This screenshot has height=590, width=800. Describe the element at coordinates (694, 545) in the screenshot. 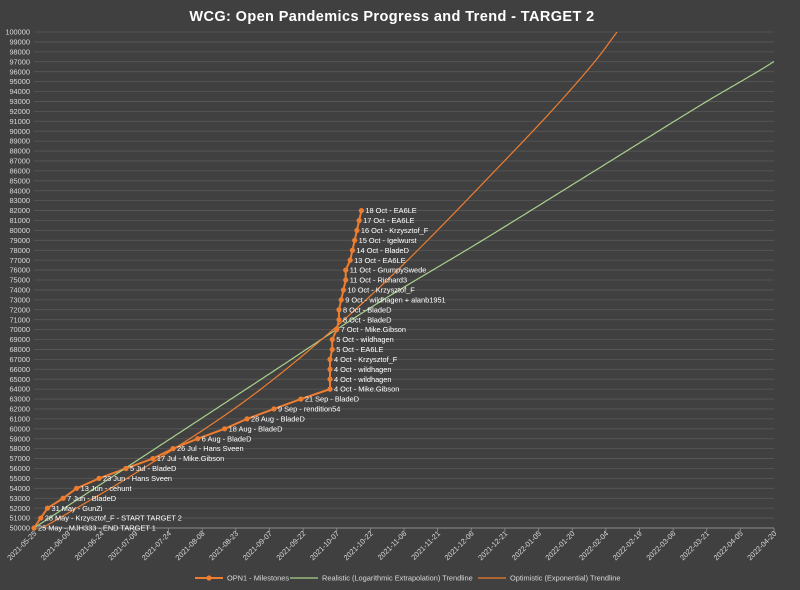

I see `x-tick-label: 2022-03-21` at that location.